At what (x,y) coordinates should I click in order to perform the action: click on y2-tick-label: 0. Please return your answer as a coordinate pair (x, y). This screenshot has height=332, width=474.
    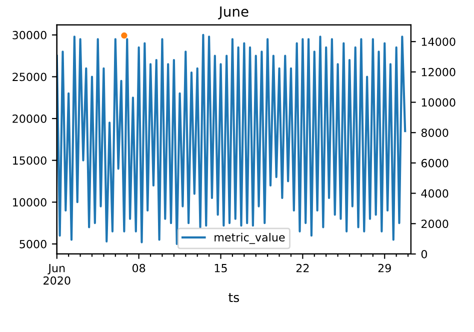
    Looking at the image, I should click on (424, 254).